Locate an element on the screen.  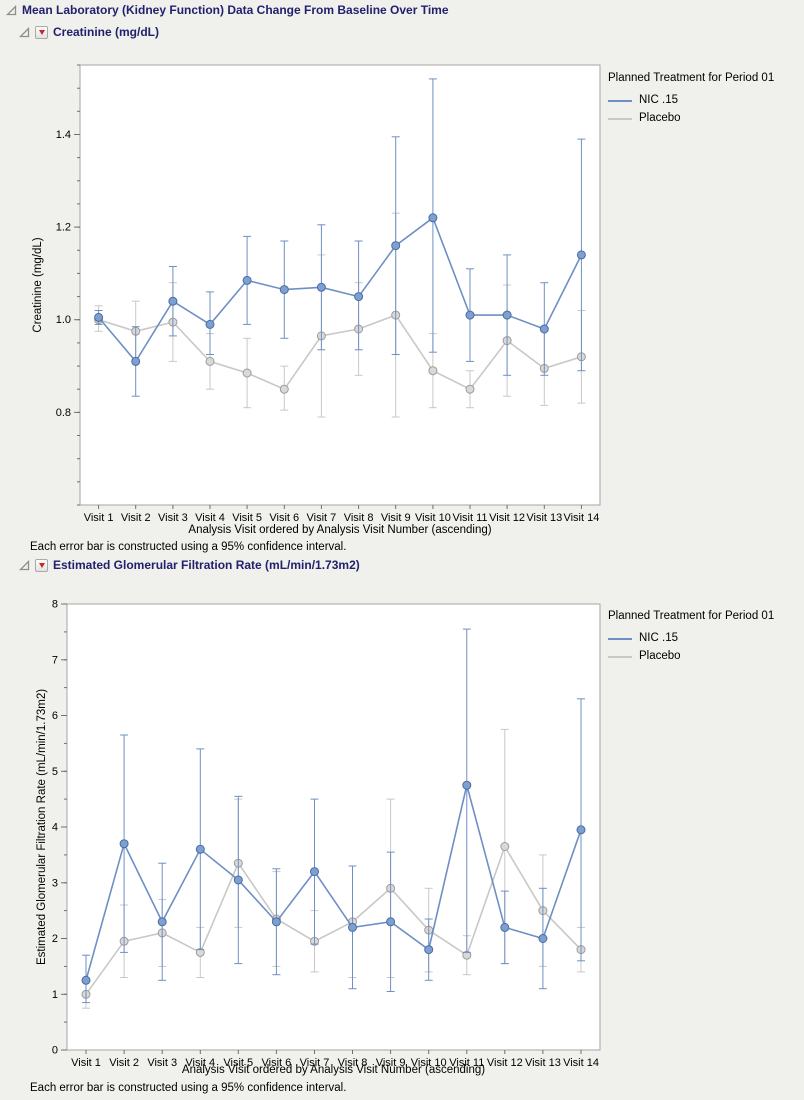
section-header-creatinine: Creatinine (mg/dL) is located at coordinates (88, 32).